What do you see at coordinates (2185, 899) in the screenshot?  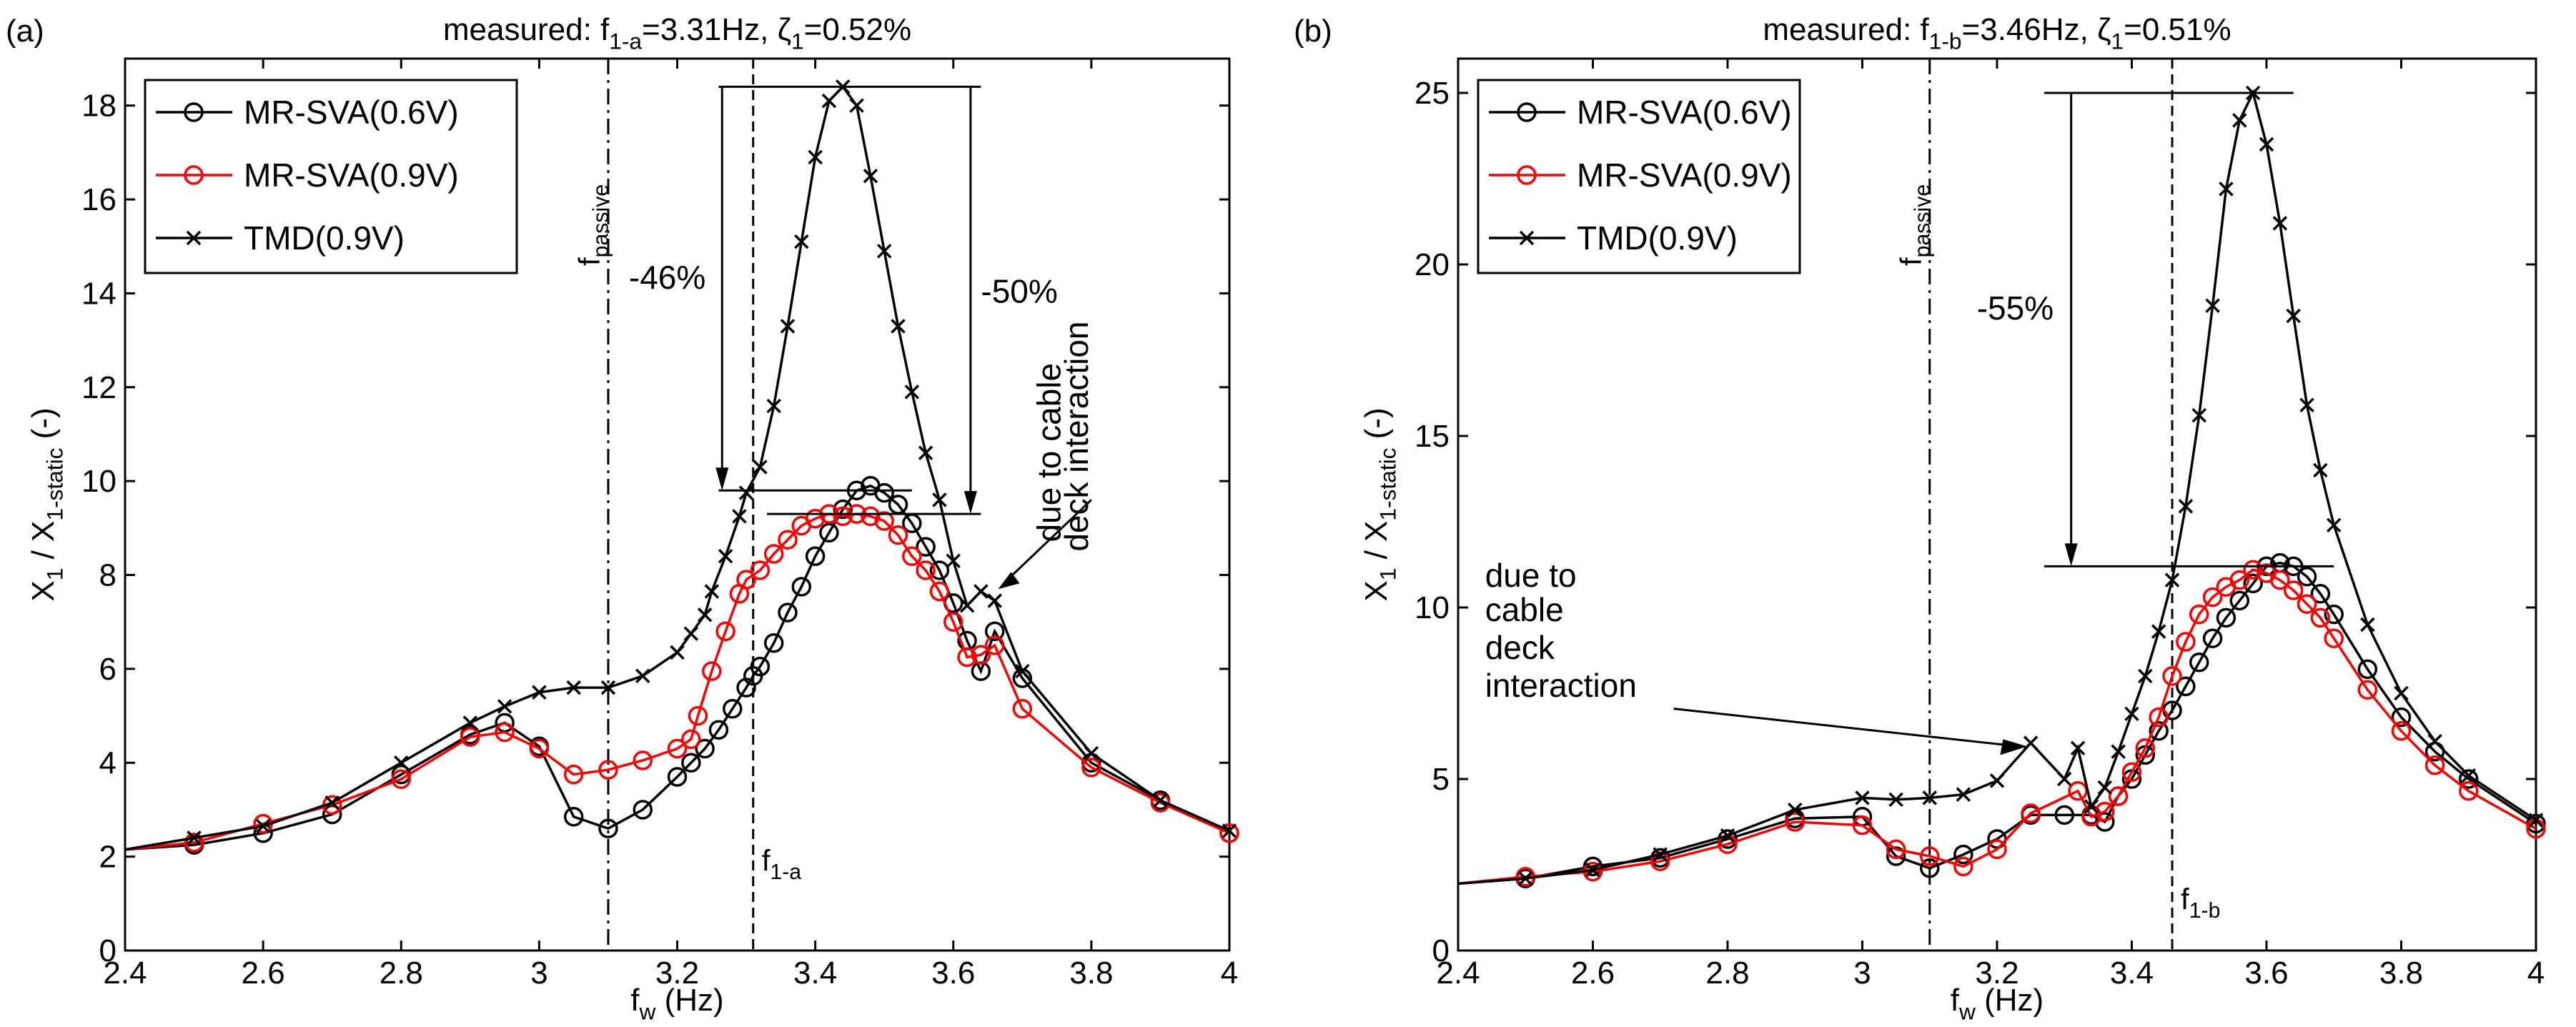 I see `f1-label-part: f` at bounding box center [2185, 899].